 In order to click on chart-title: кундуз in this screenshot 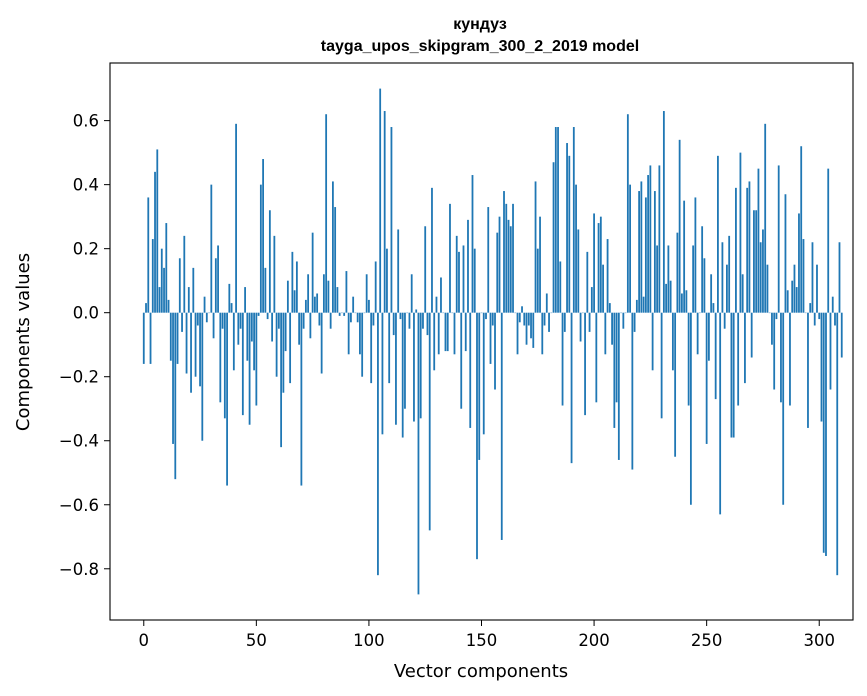, I will do `click(480, 24)`.